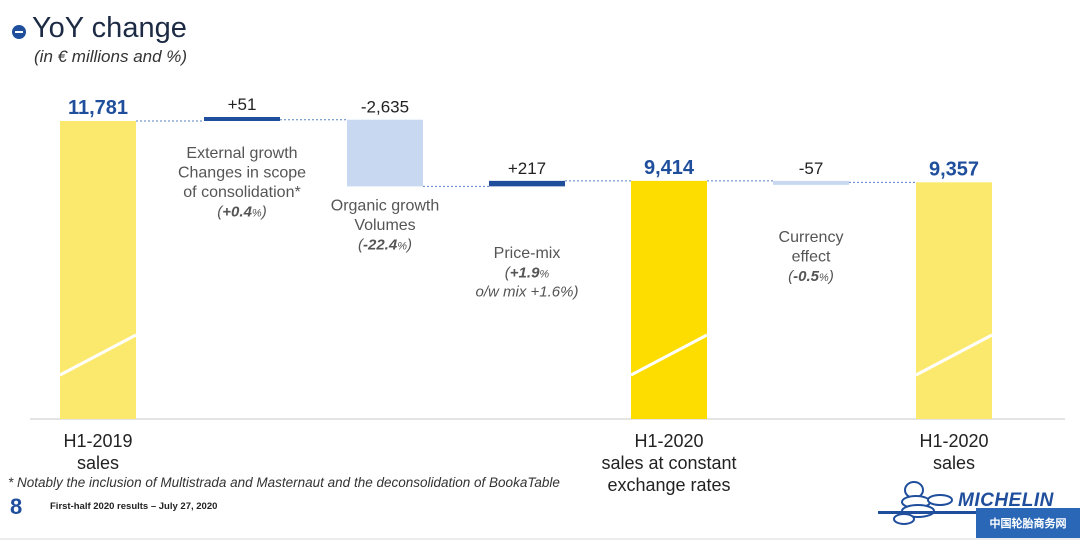 Image resolution: width=1080 pixels, height=540 pixels. Describe the element at coordinates (97, 441) in the screenshot. I see `category-label-0-0: H1-2019` at that location.